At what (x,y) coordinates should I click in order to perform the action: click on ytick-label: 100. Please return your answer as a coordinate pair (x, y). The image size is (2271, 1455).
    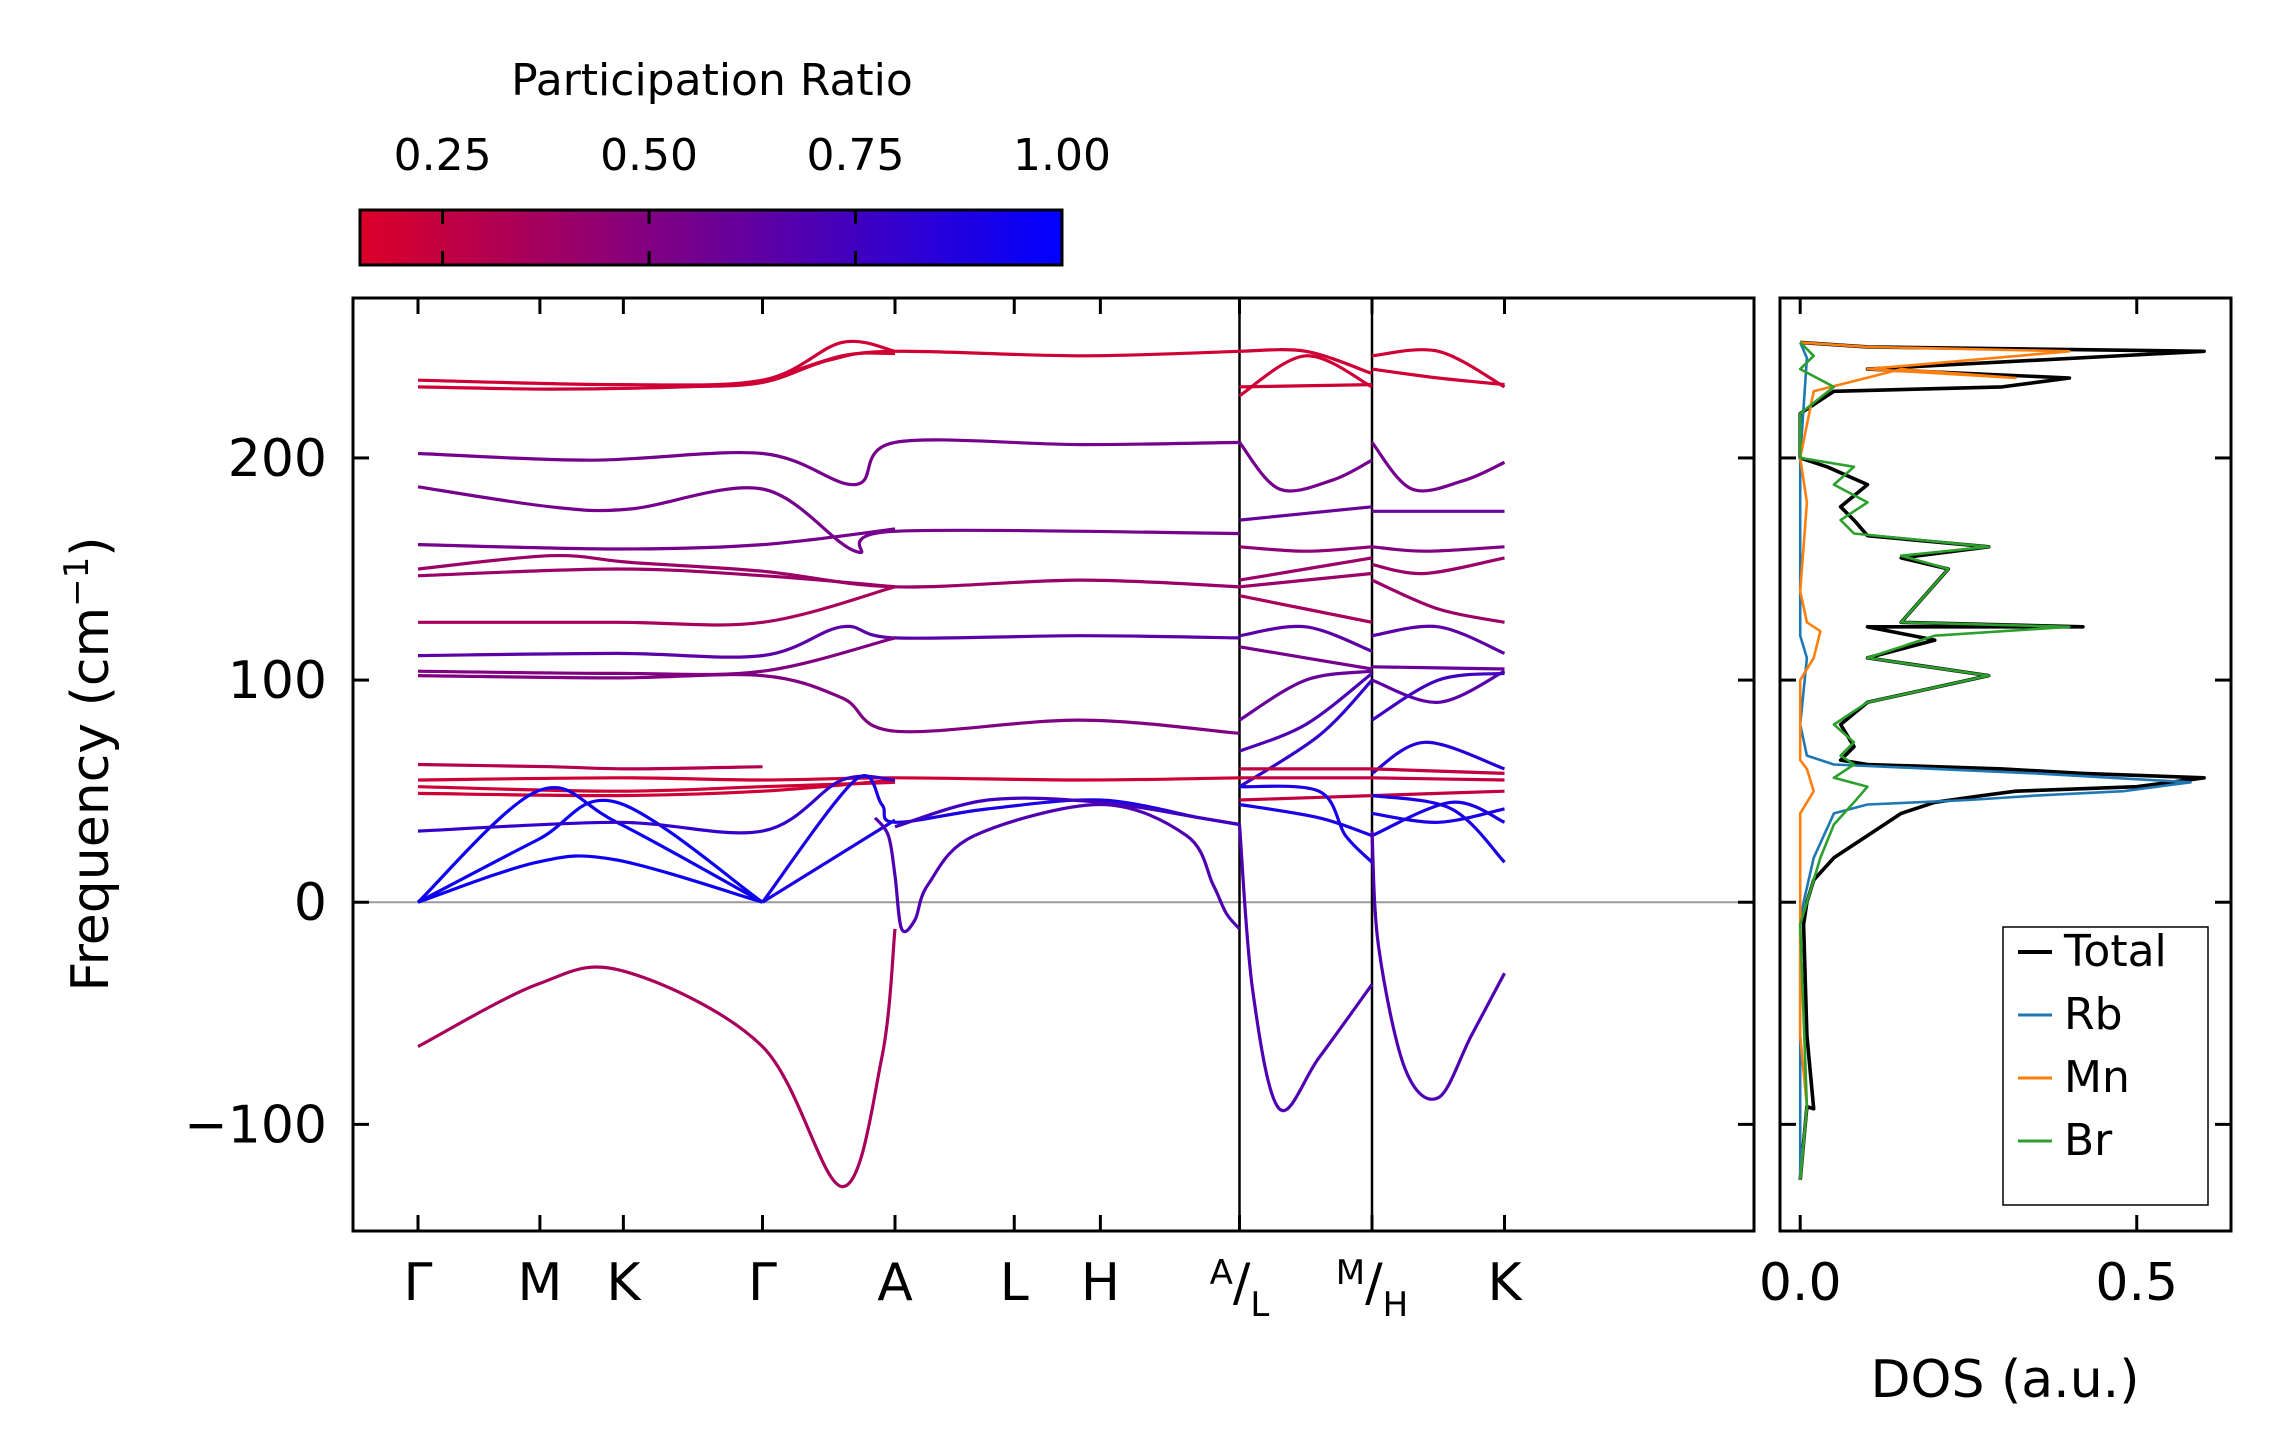
    Looking at the image, I should click on (277, 681).